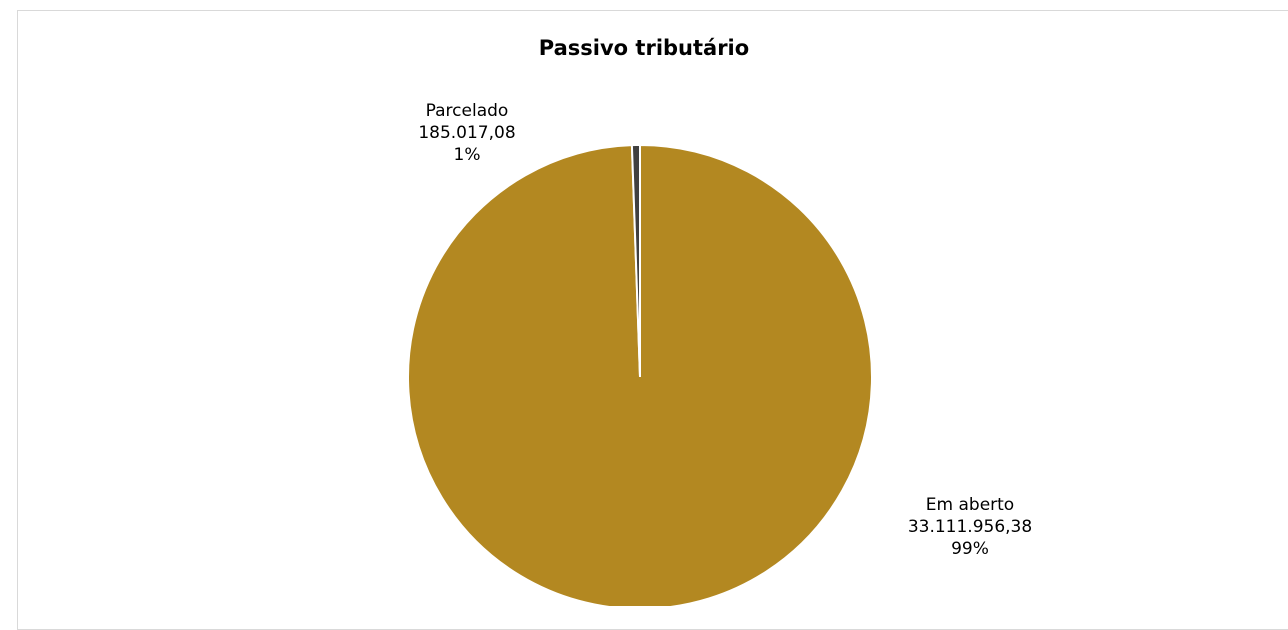 This screenshot has height=630, width=1288. Describe the element at coordinates (466, 133) in the screenshot. I see `data-label-parcelado-value: 185.017,08` at that location.